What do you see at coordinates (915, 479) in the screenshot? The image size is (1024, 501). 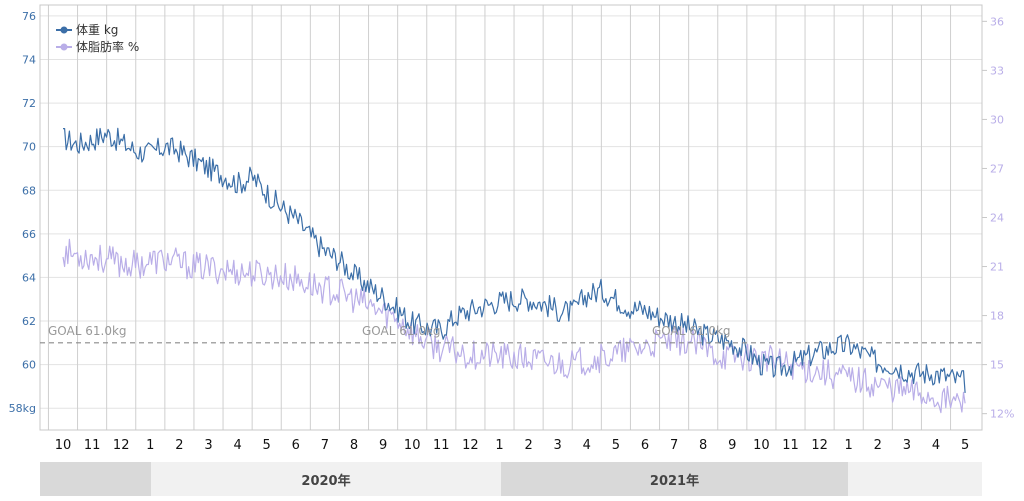 I see `year-strip-post` at bounding box center [915, 479].